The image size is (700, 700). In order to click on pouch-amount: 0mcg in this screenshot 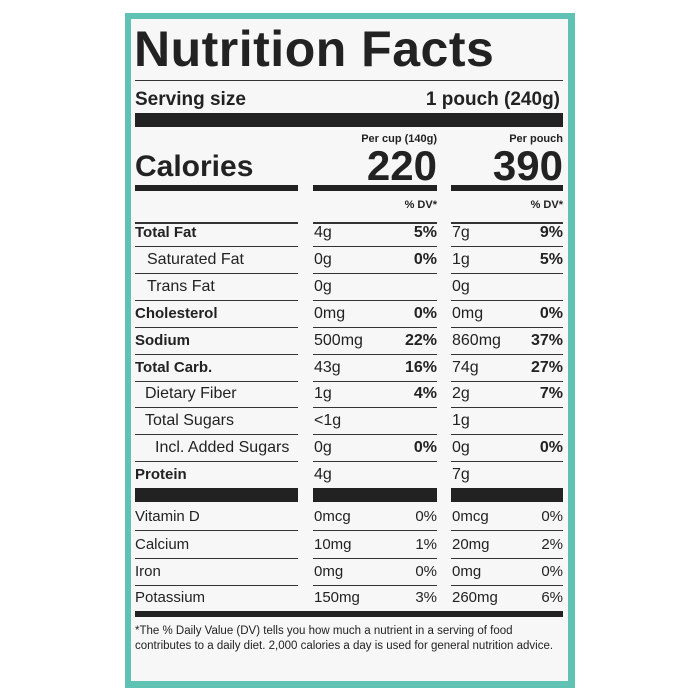, I will do `click(470, 516)`.